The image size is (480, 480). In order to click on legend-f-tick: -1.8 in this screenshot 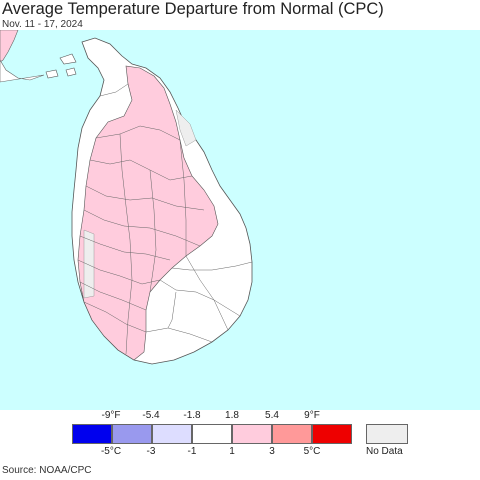, I will do `click(192, 415)`.